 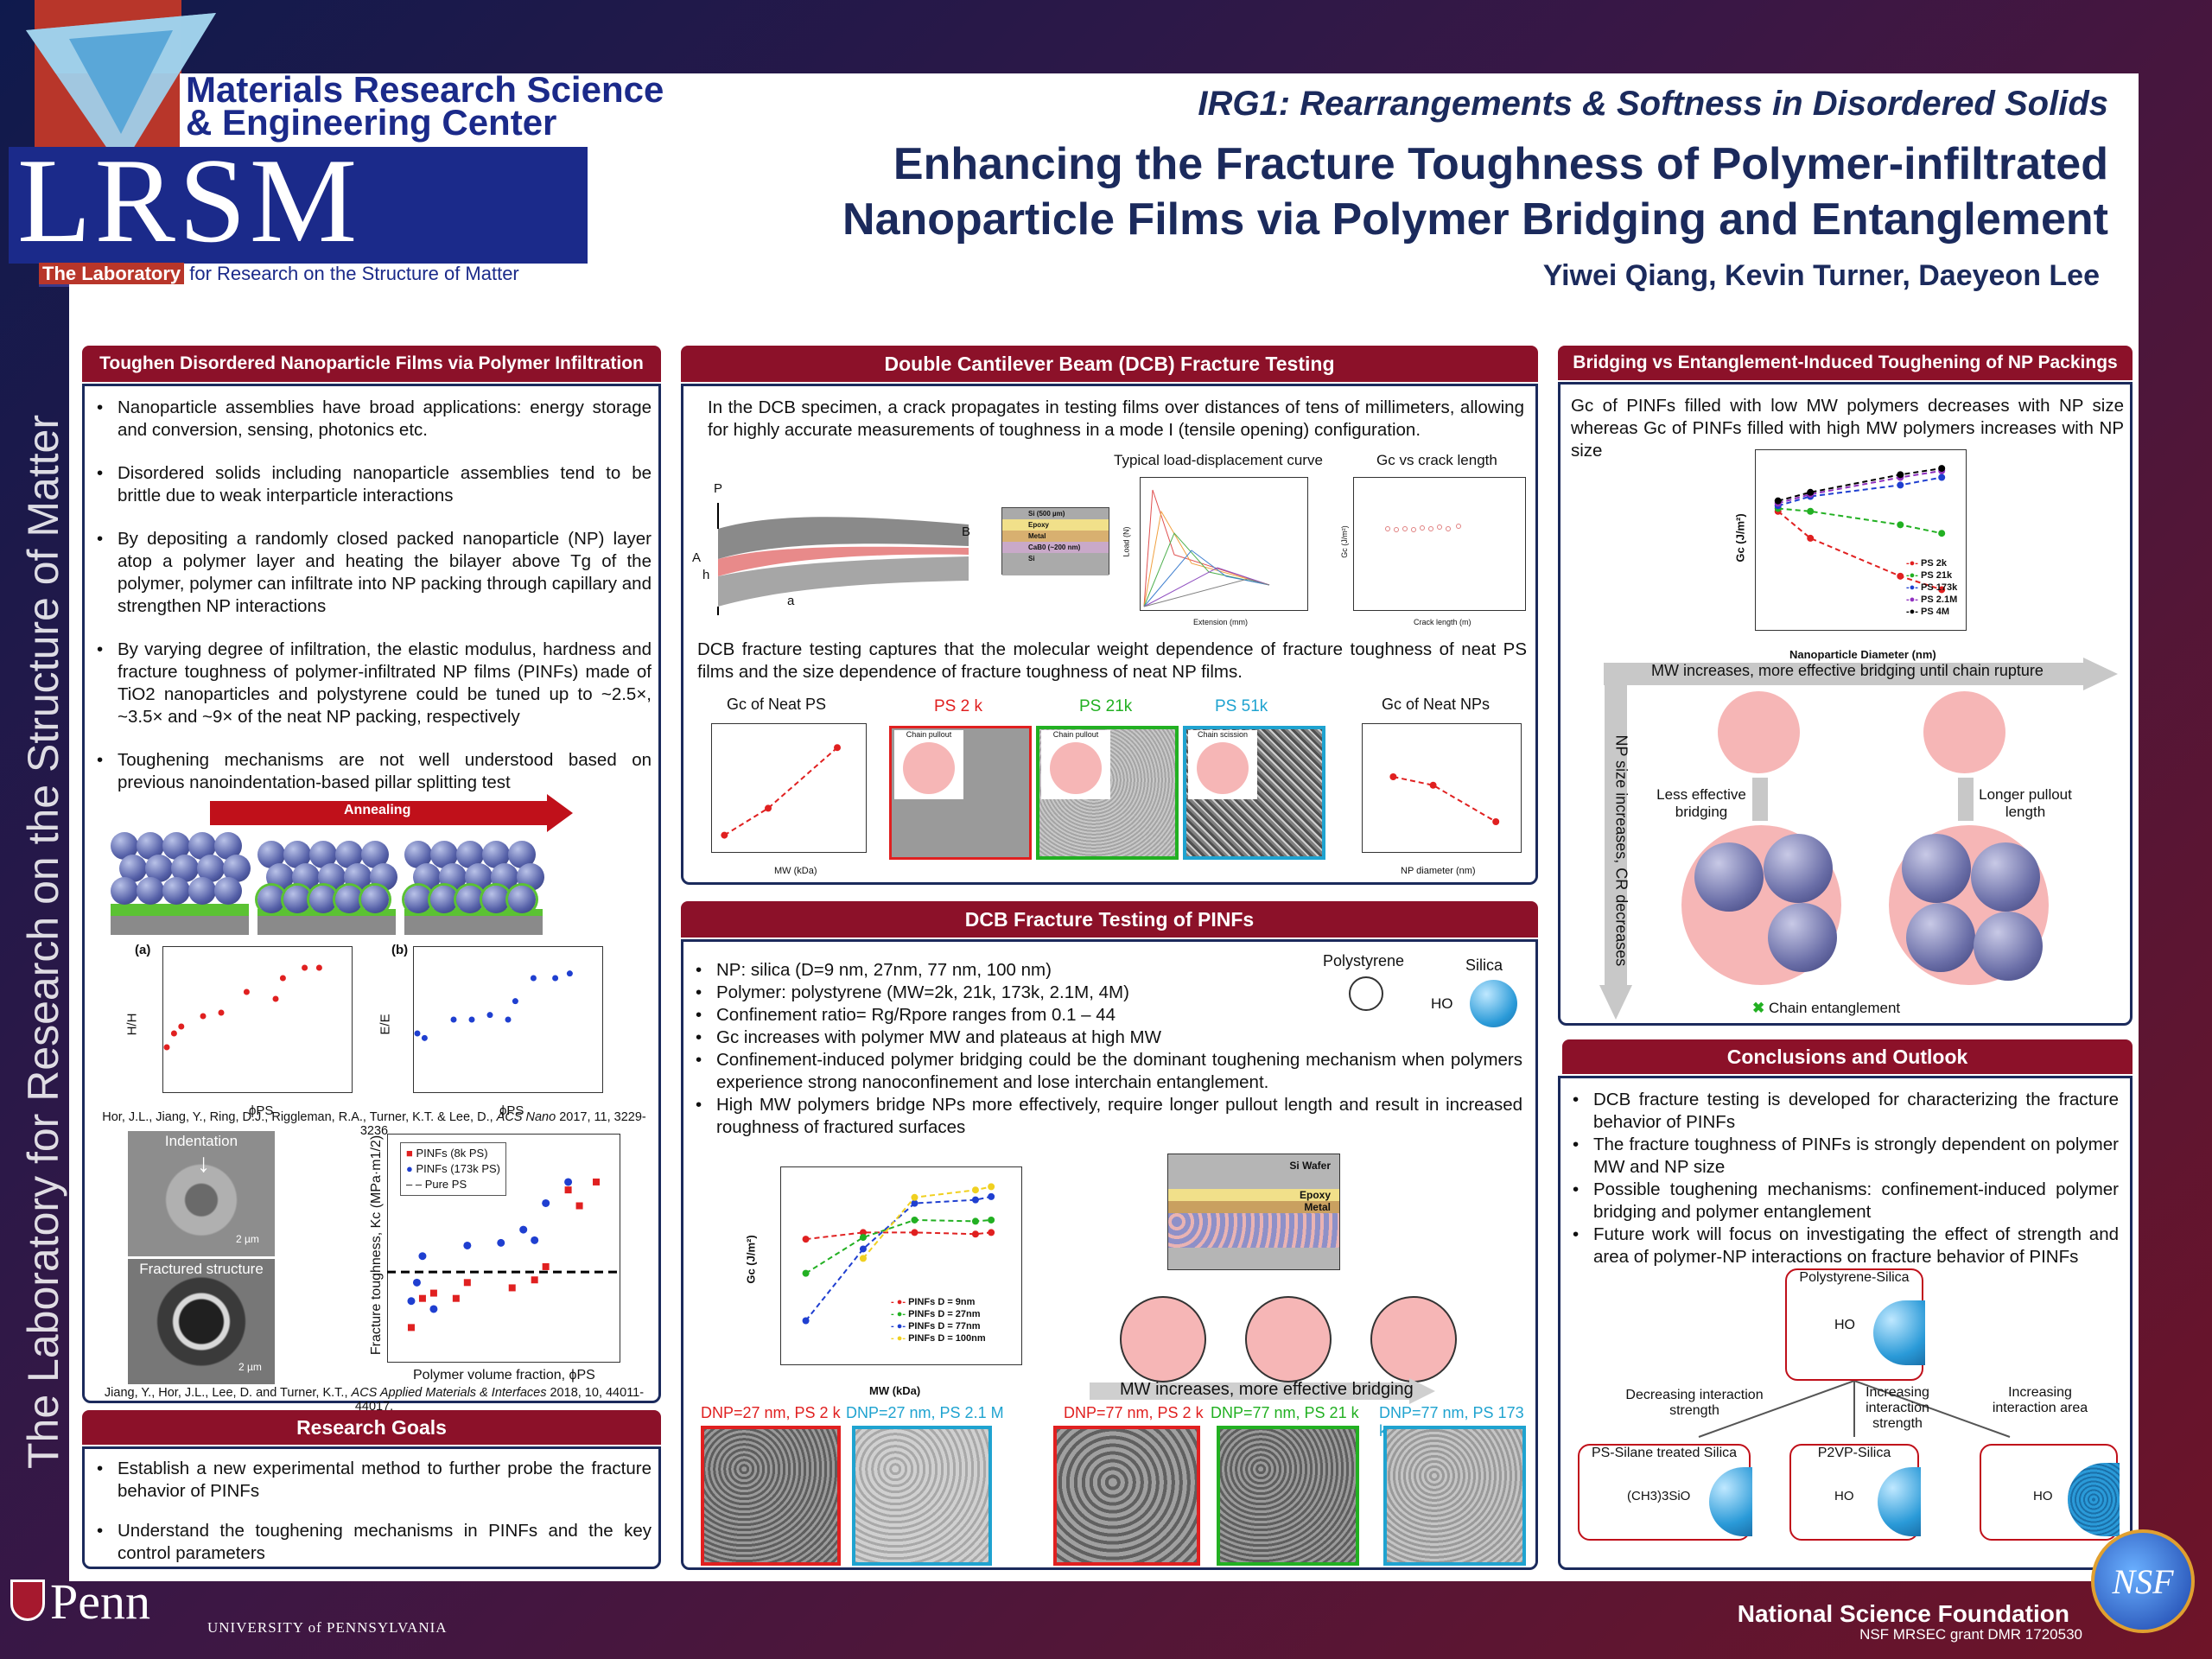 What do you see at coordinates (1055, 536) in the screenshot?
I see `layer-metal: Metal` at bounding box center [1055, 536].